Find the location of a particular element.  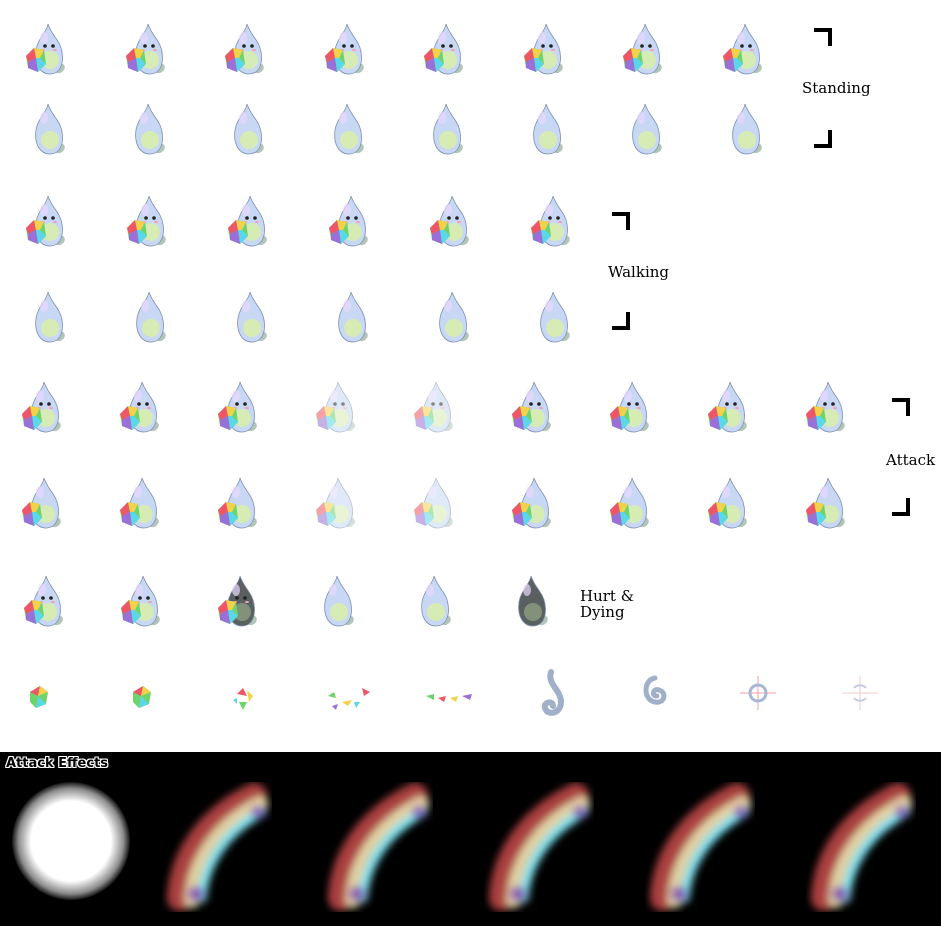

walking-bracket-top is located at coordinates (621, 221).